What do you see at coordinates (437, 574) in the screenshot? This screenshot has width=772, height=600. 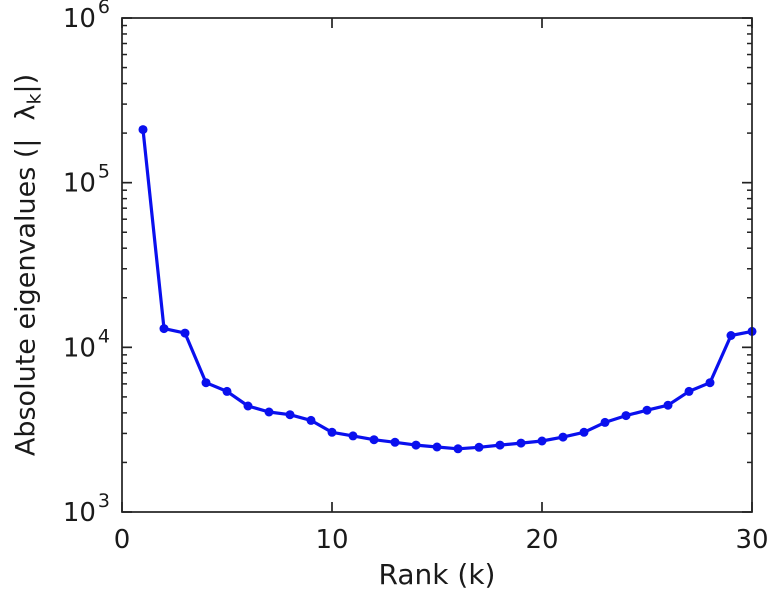 I see `x-axis-label: Rank (k)` at bounding box center [437, 574].